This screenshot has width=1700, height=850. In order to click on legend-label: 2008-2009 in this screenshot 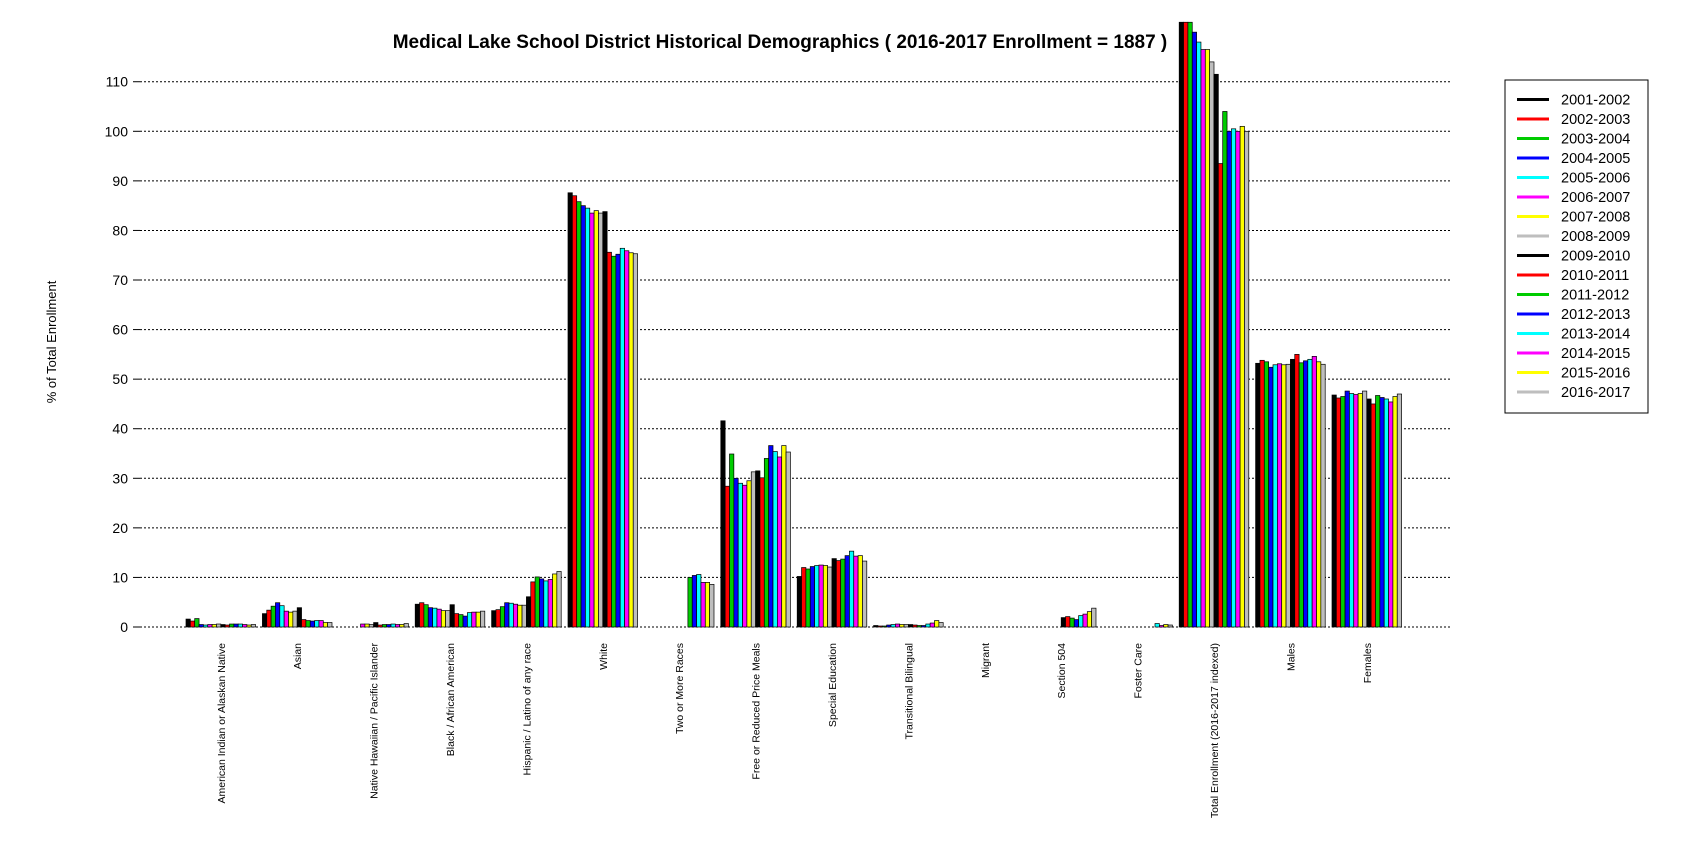, I will do `click(1595, 237)`.